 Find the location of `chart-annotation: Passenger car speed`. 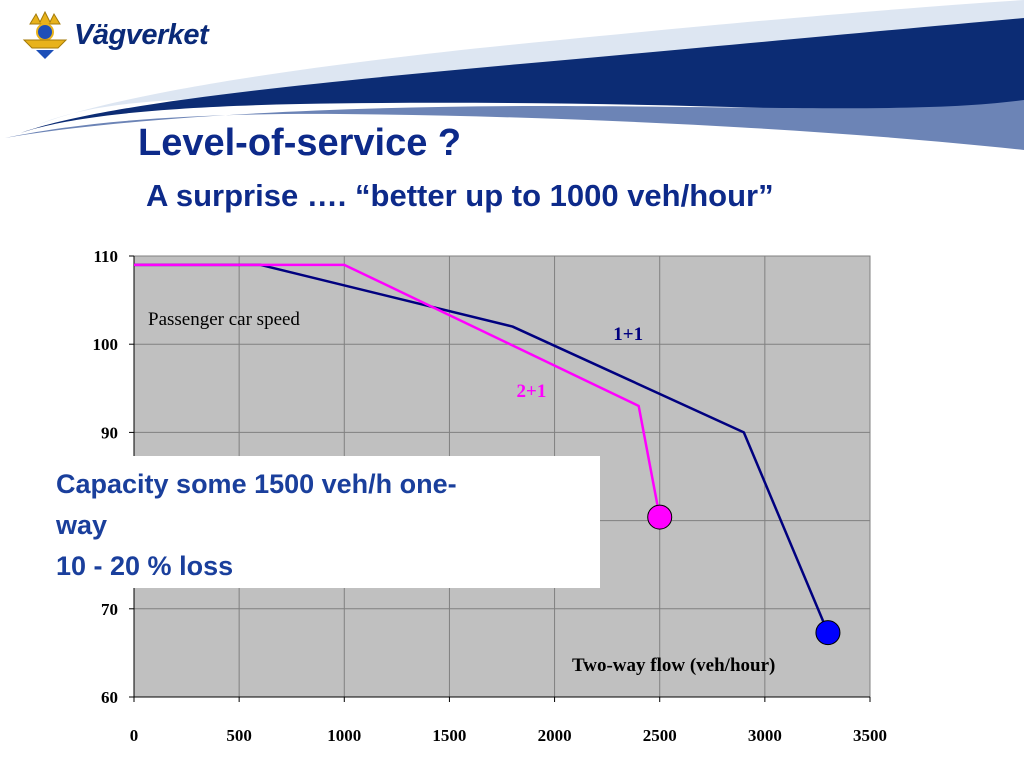

chart-annotation: Passenger car speed is located at coordinates (224, 319).